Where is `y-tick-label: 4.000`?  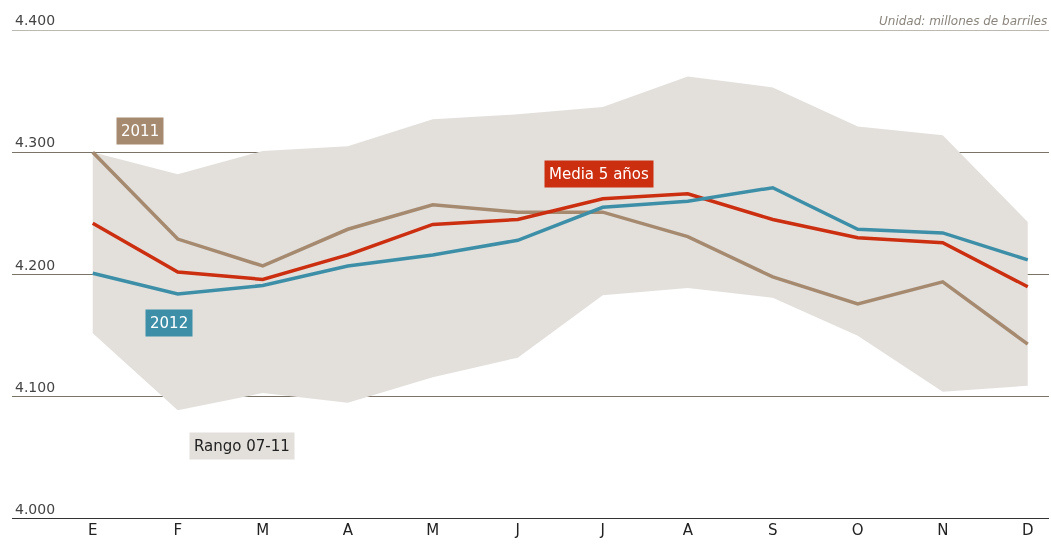
y-tick-label: 4.000 is located at coordinates (35, 509).